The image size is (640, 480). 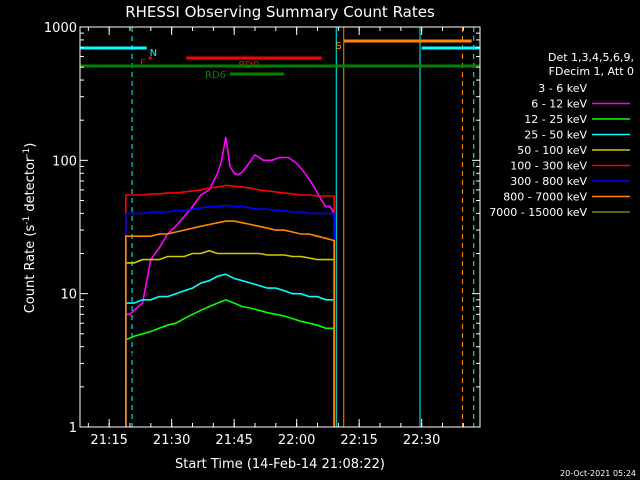 I want to click on chart-title: RHESSI Observing Summary Count Rates, so click(x=280, y=12).